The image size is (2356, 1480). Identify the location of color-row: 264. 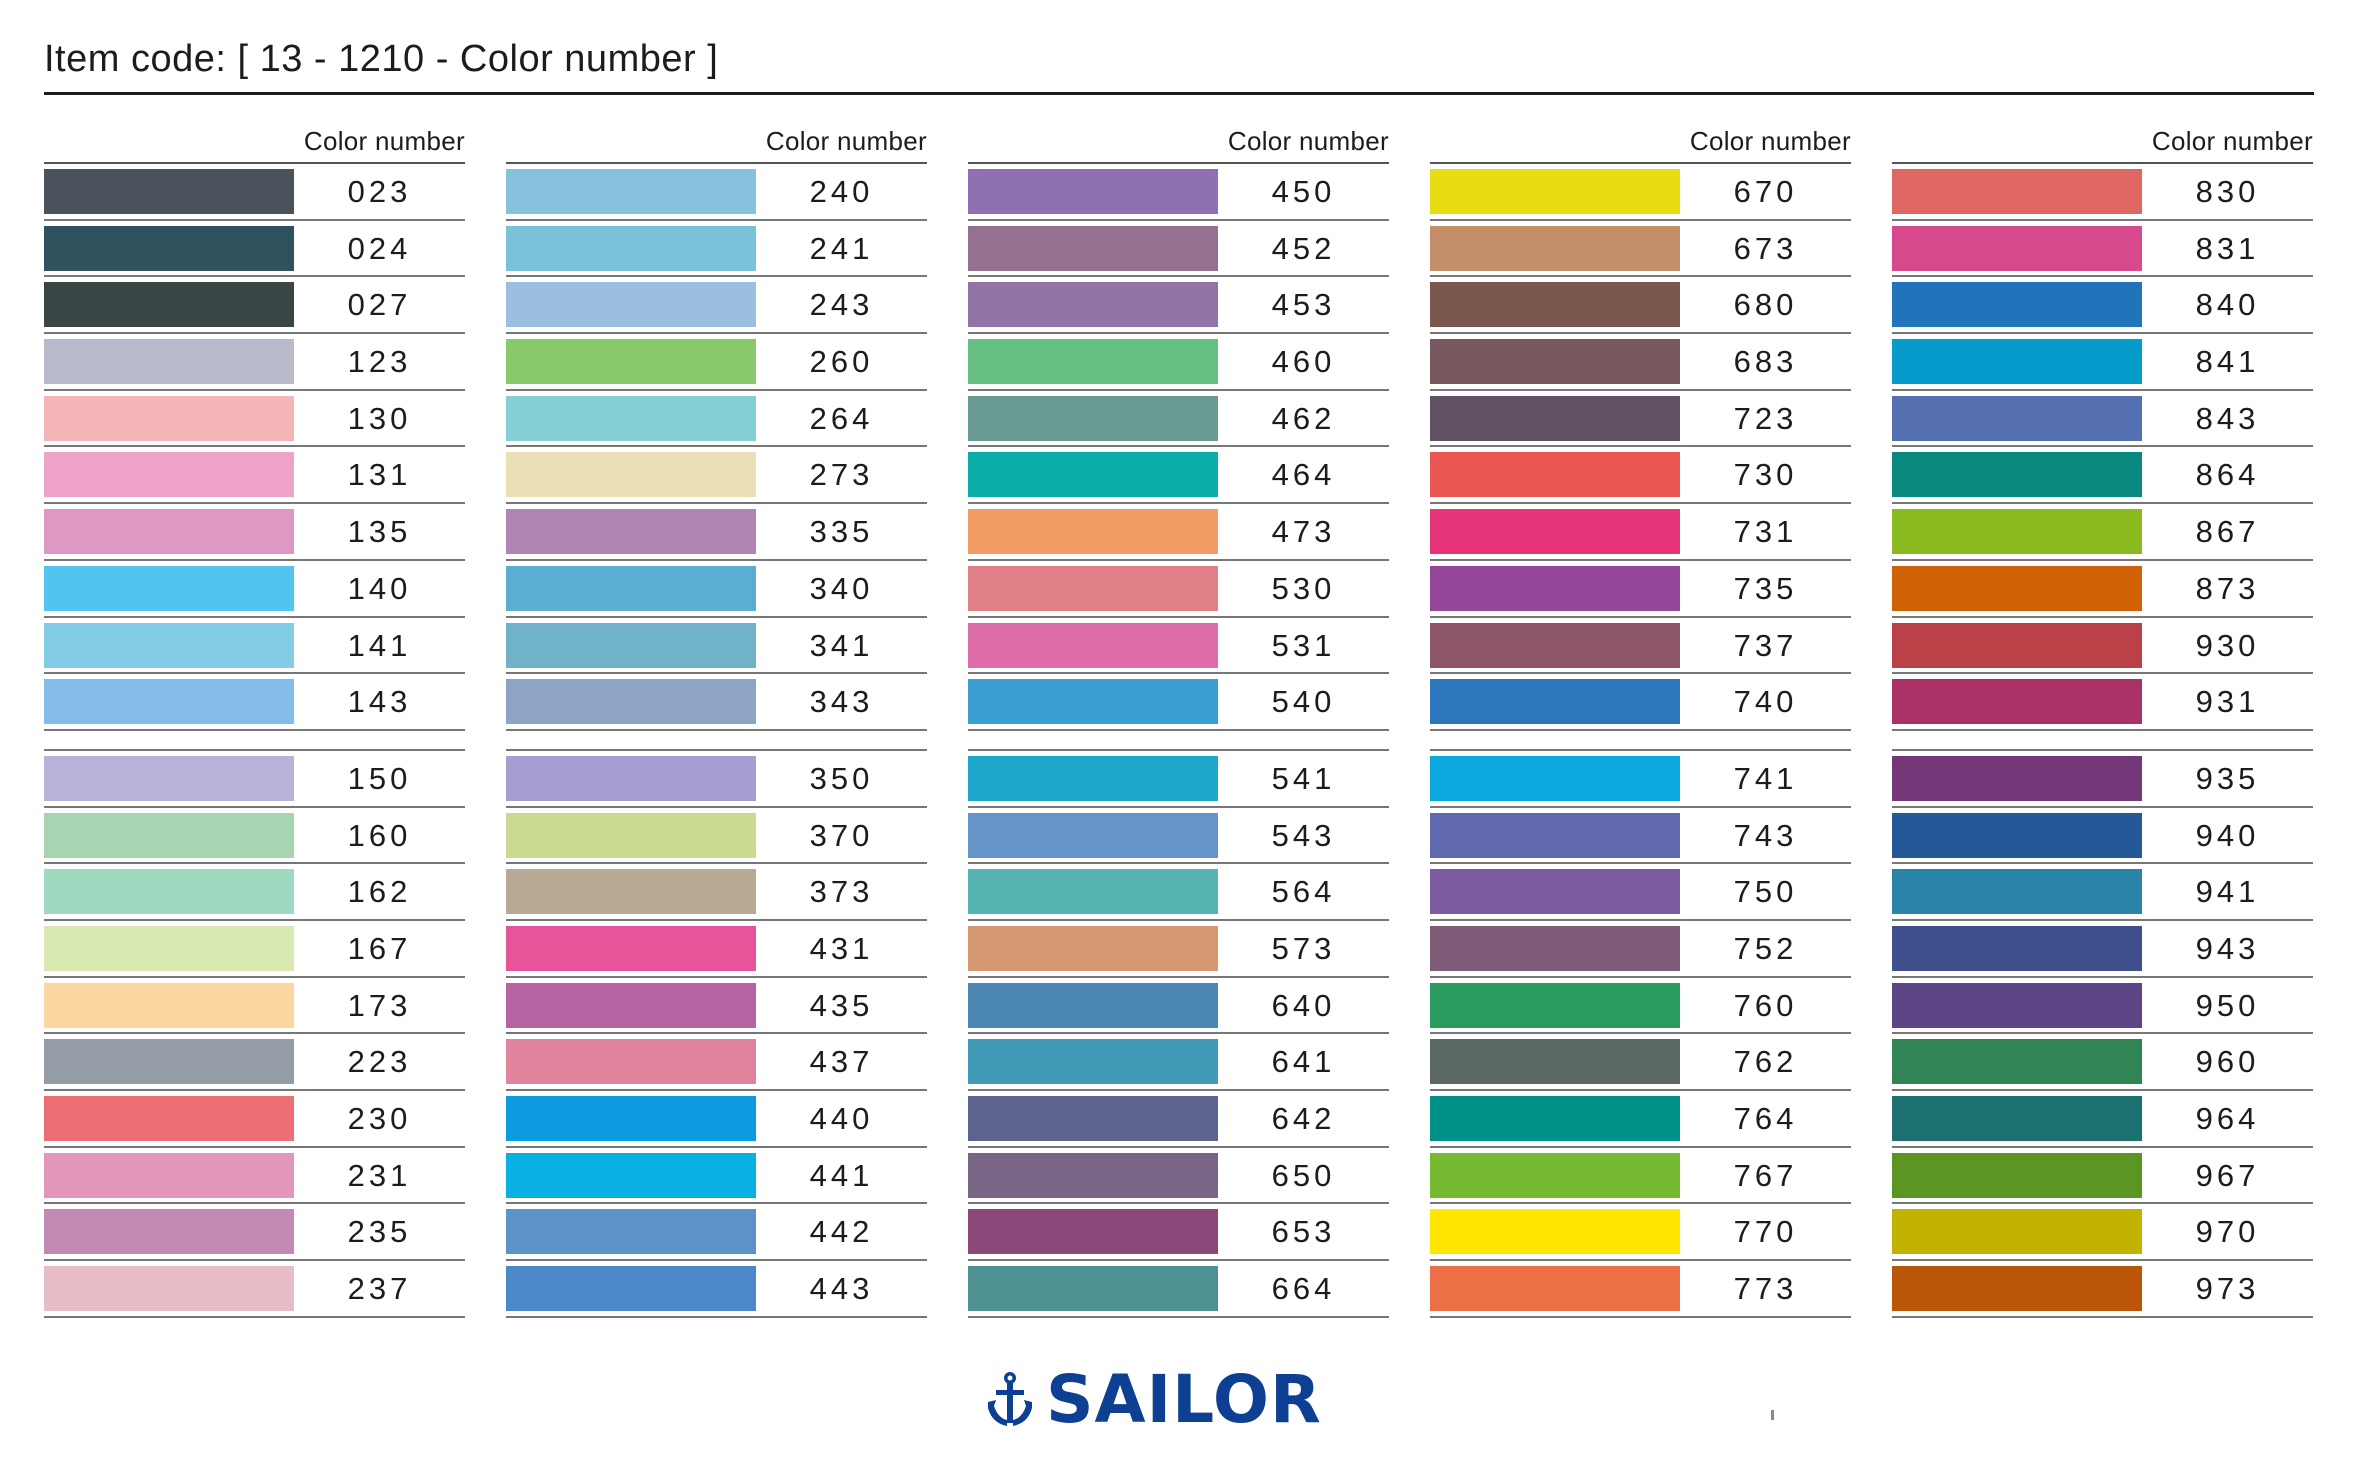
(716, 419).